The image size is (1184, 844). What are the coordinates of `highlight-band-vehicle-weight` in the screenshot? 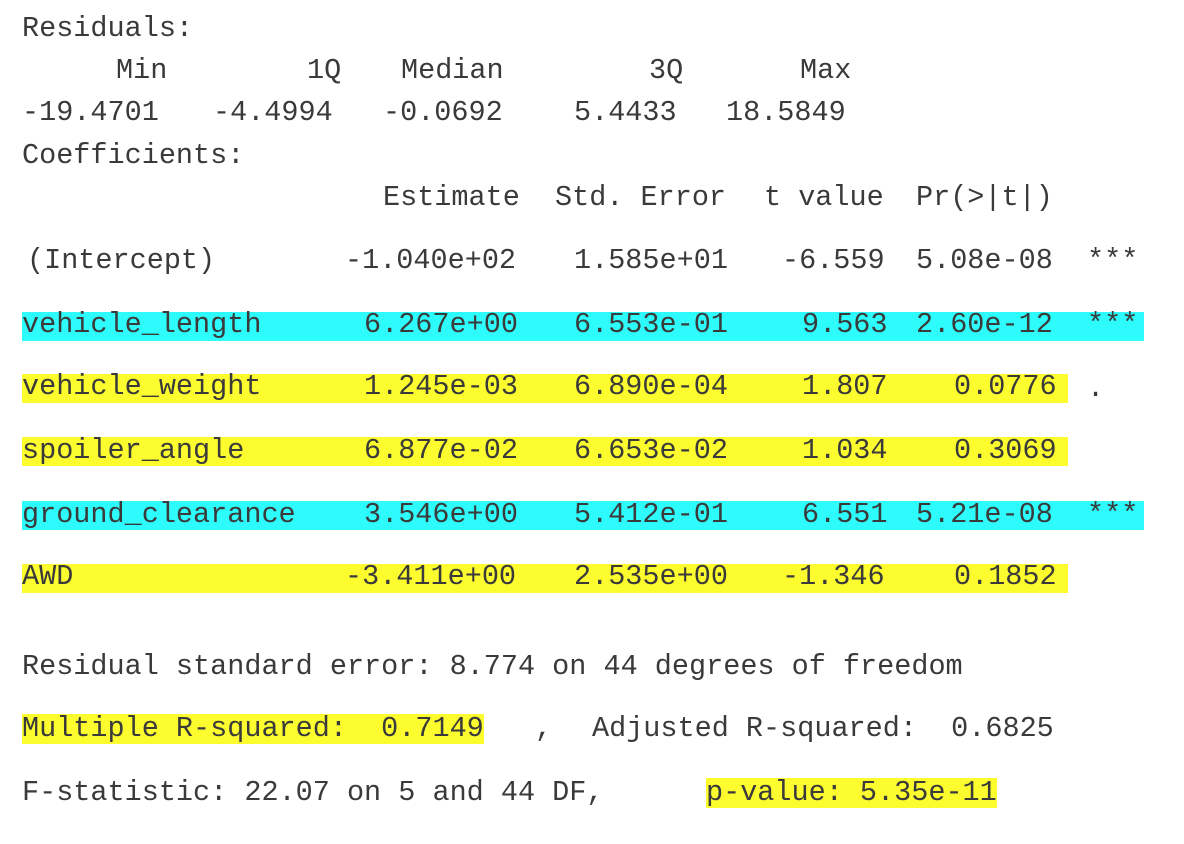 It's located at (545, 388).